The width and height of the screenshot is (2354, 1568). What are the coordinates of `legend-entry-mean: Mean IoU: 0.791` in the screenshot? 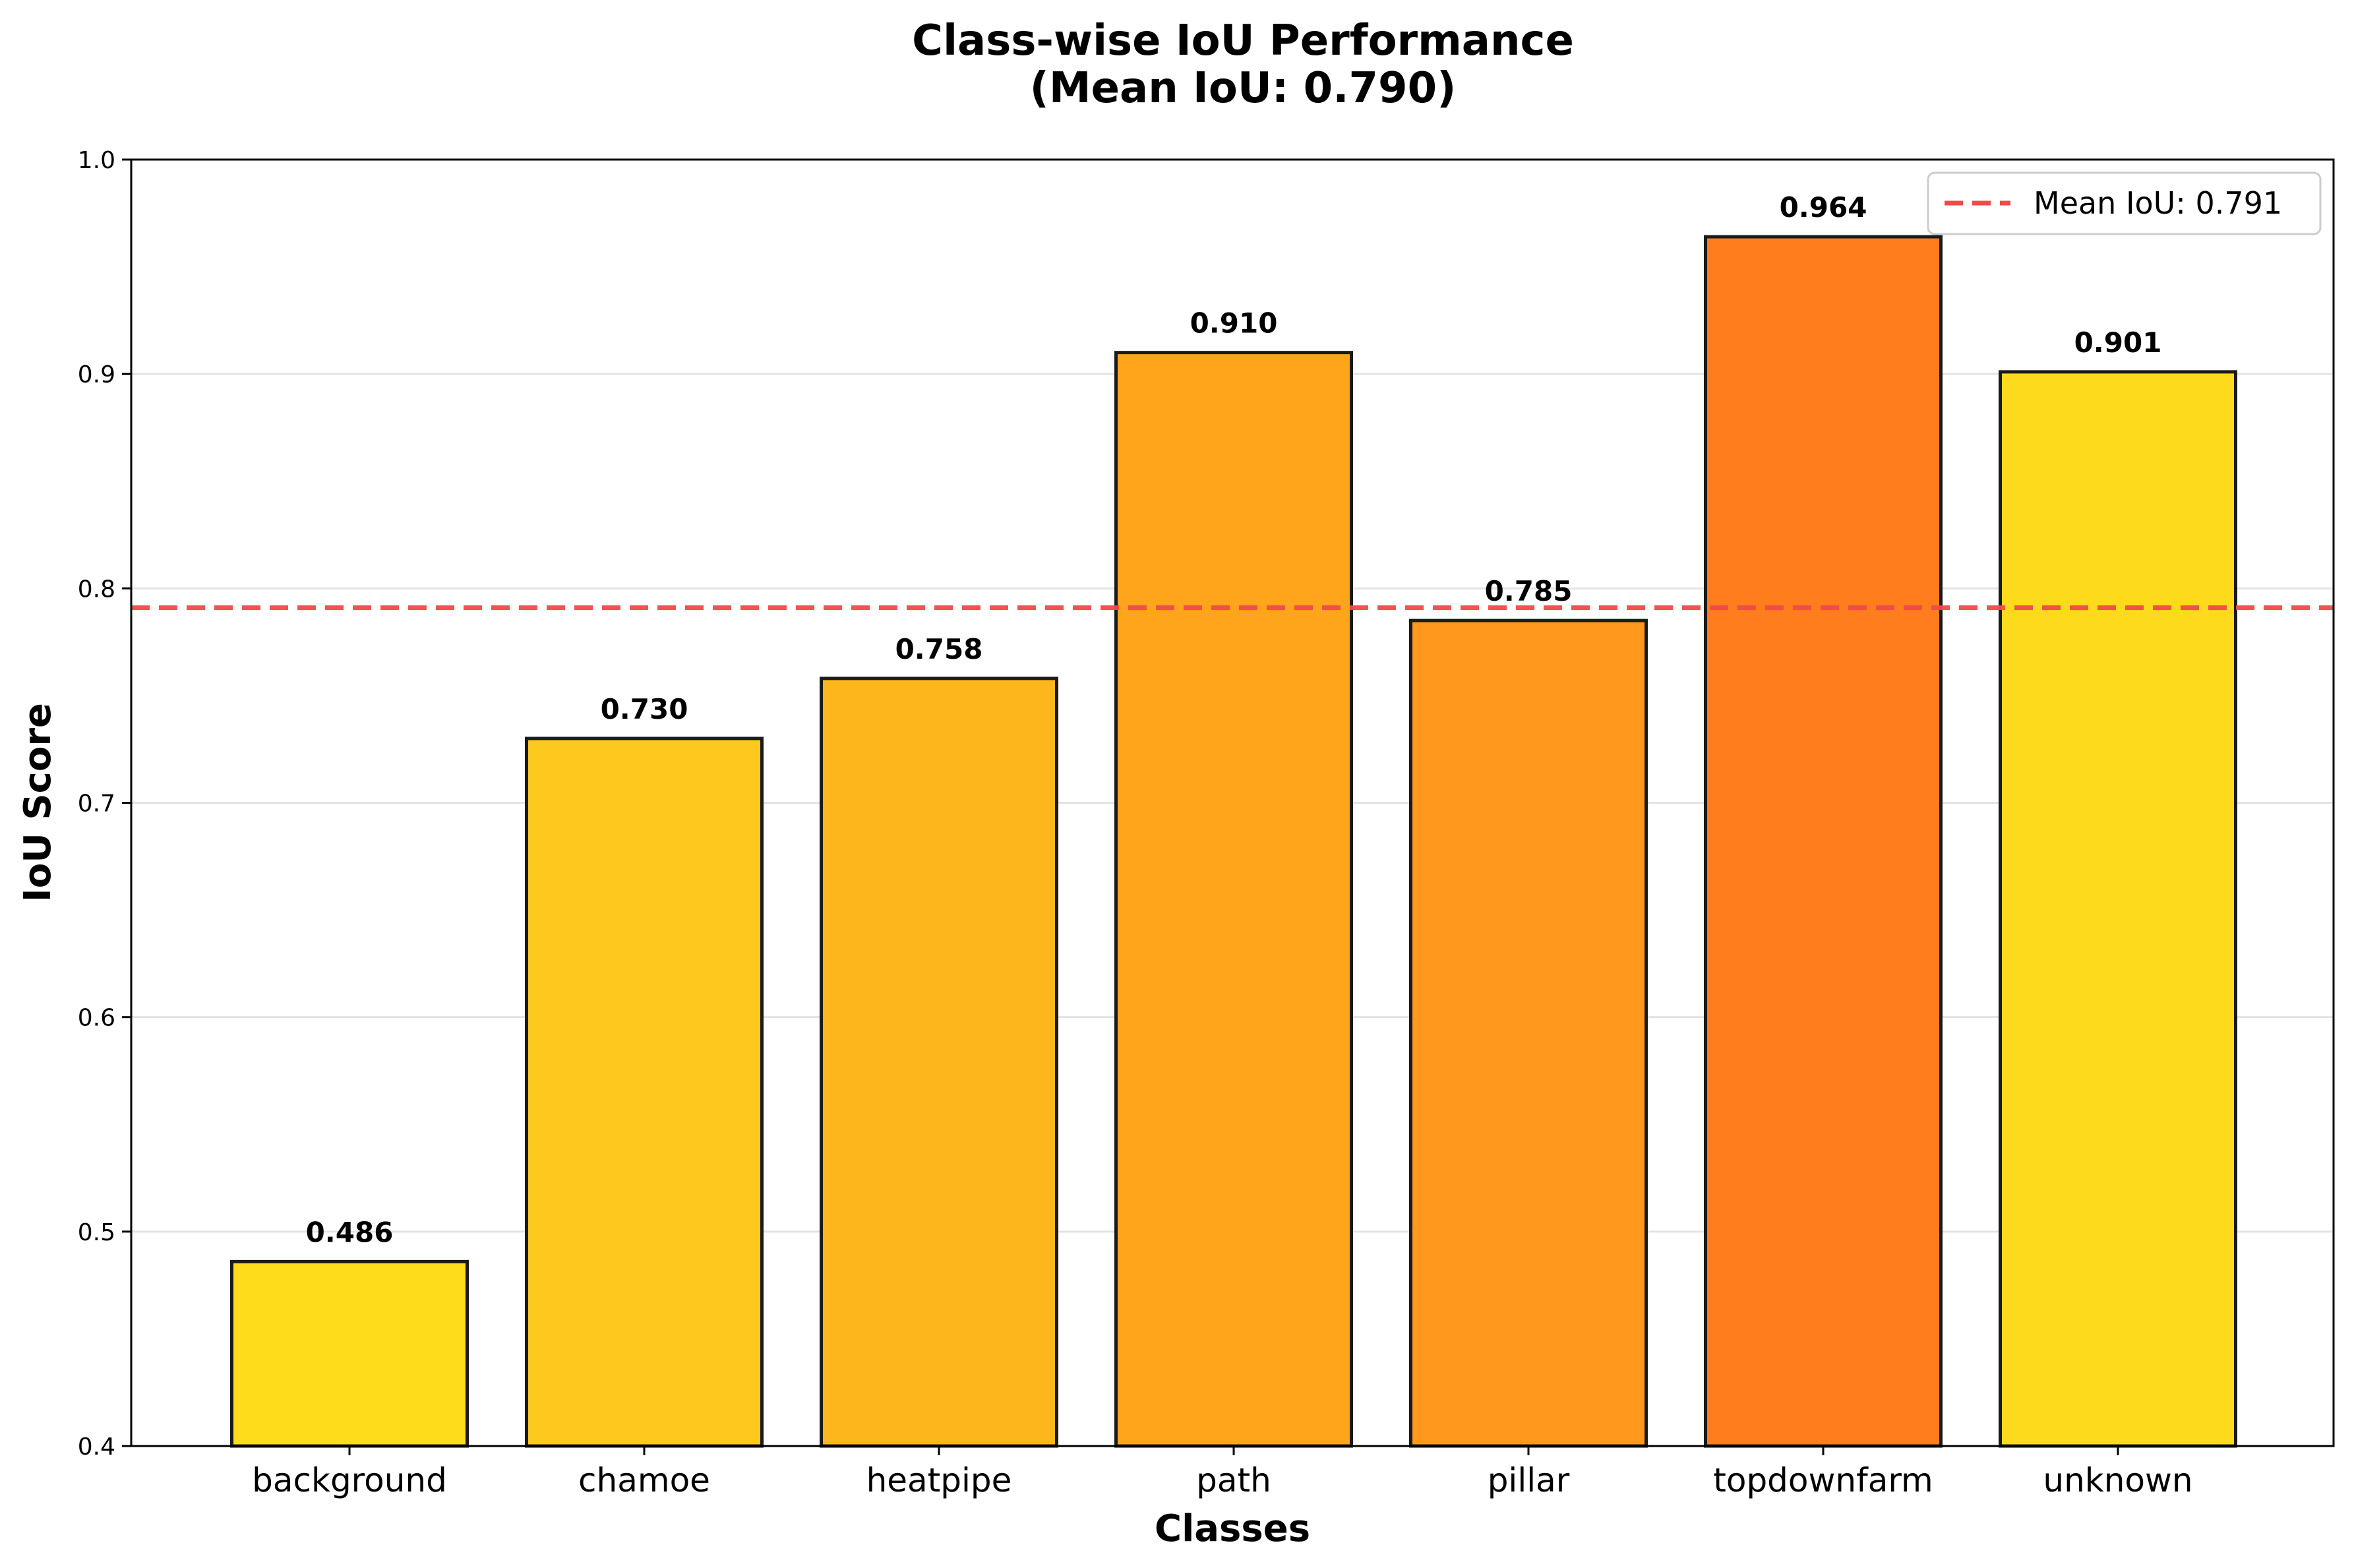 It's located at (2158, 203).